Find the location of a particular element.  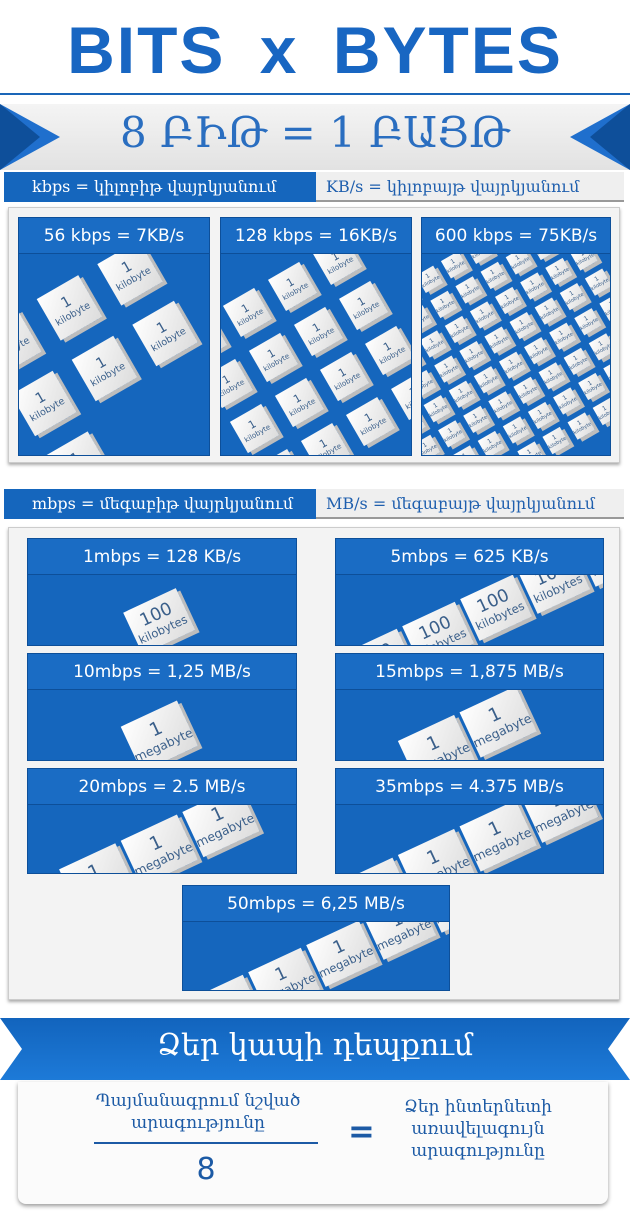

tile-area: 1 megabyte 1 megabyte is located at coordinates (469, 725).